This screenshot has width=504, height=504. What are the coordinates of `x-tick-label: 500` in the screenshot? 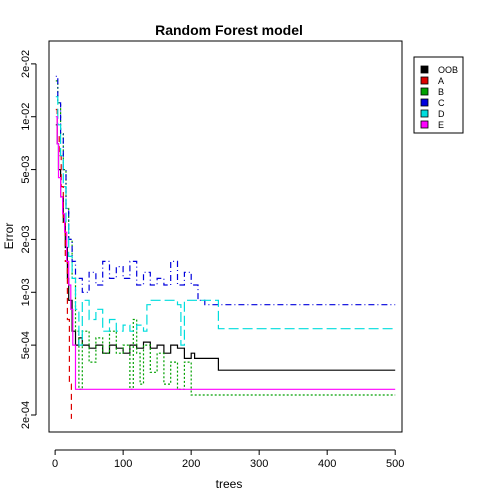 It's located at (395, 464).